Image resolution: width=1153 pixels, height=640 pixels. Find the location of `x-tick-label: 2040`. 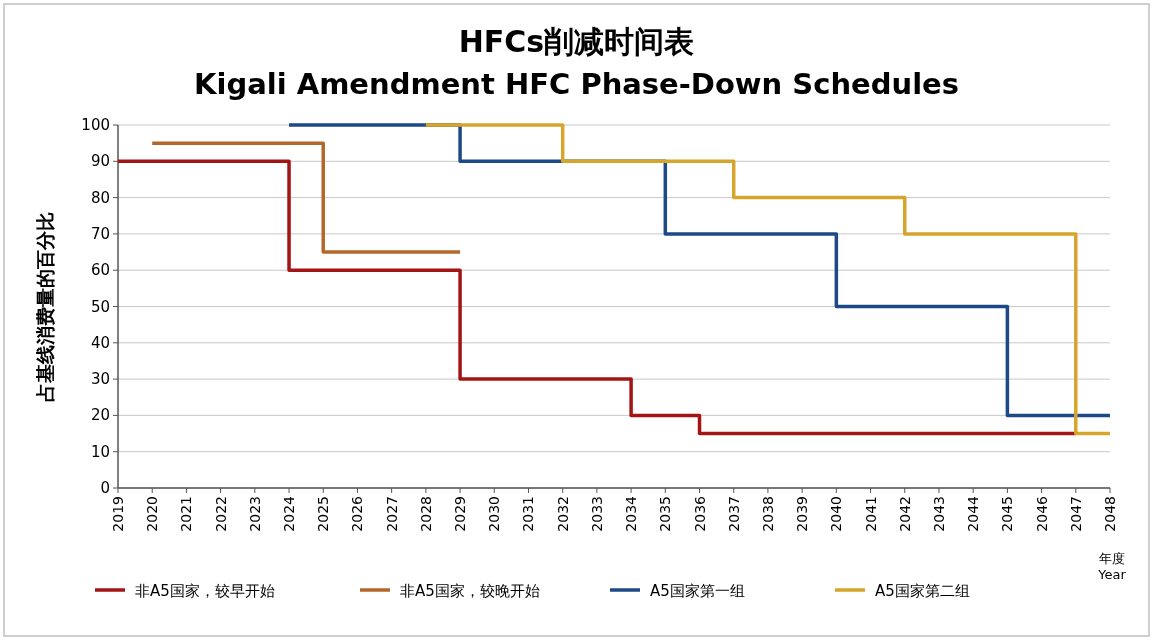

x-tick-label: 2040 is located at coordinates (836, 514).